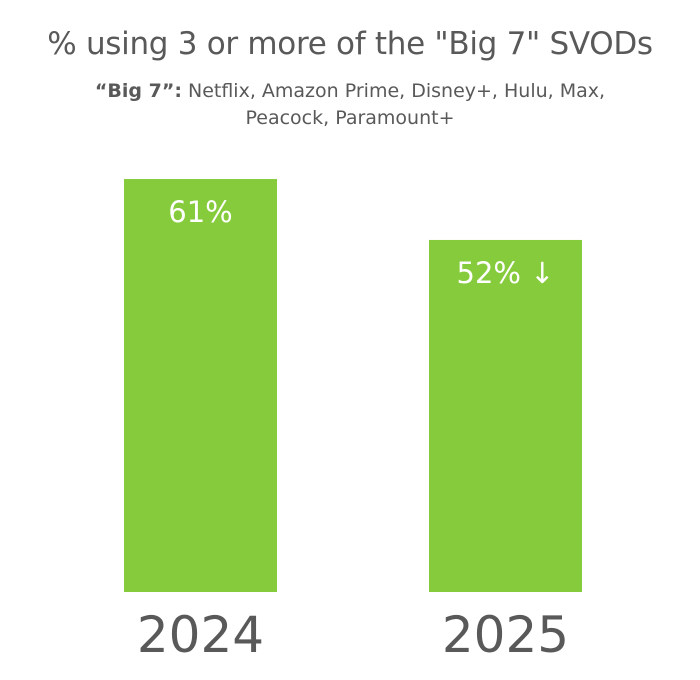 This screenshot has height=680, width=700. I want to click on category-label-2024: 2024, so click(200, 635).